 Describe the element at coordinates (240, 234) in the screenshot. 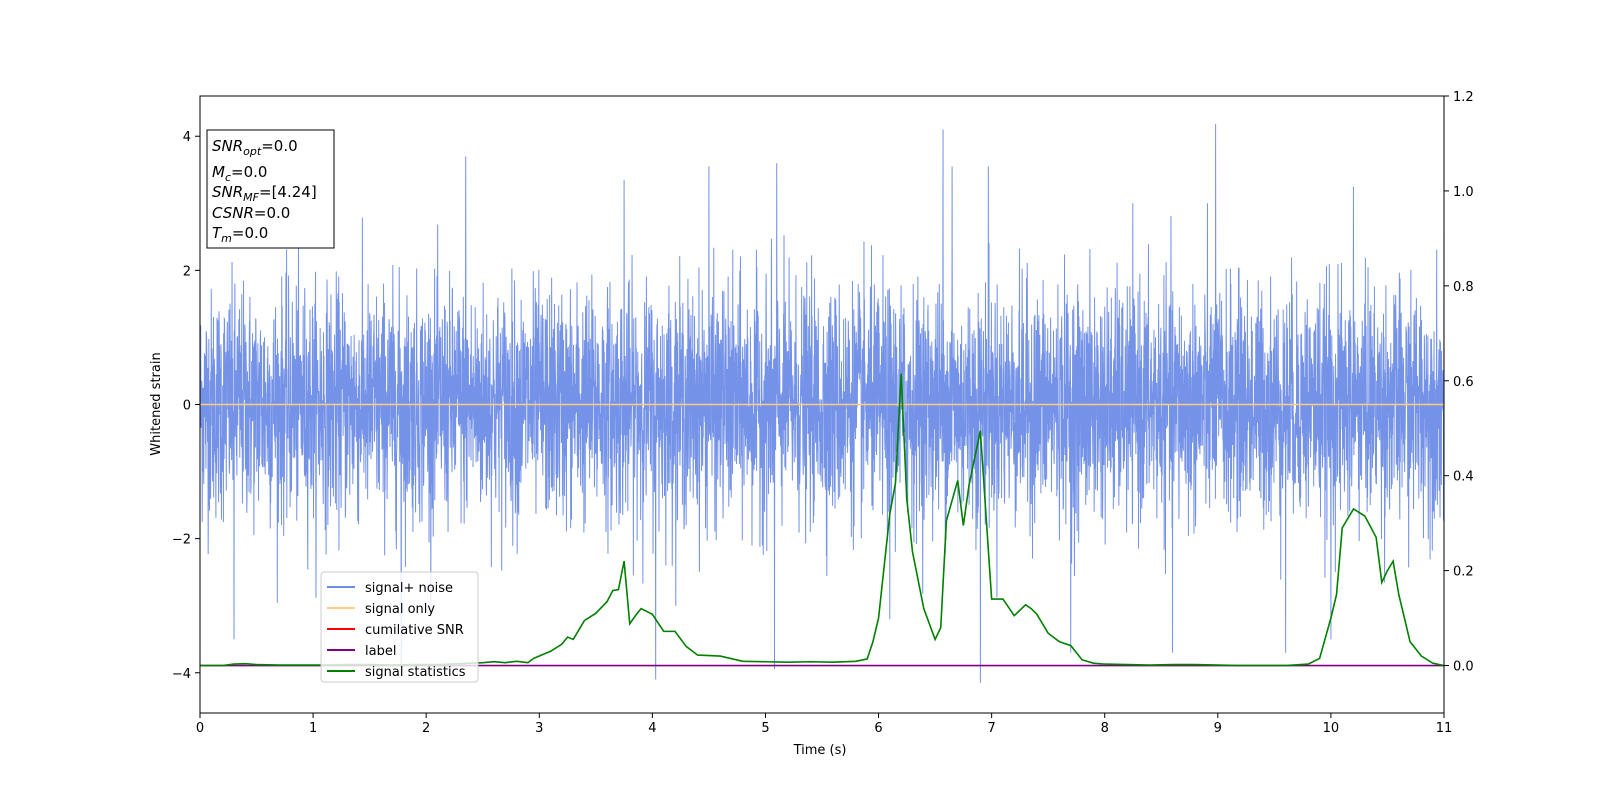

I see `info-tm: Tm=0.0` at that location.